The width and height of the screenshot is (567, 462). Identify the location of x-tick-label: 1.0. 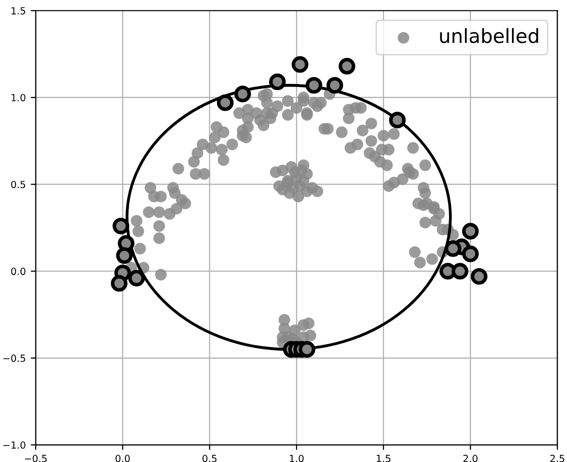
(297, 458).